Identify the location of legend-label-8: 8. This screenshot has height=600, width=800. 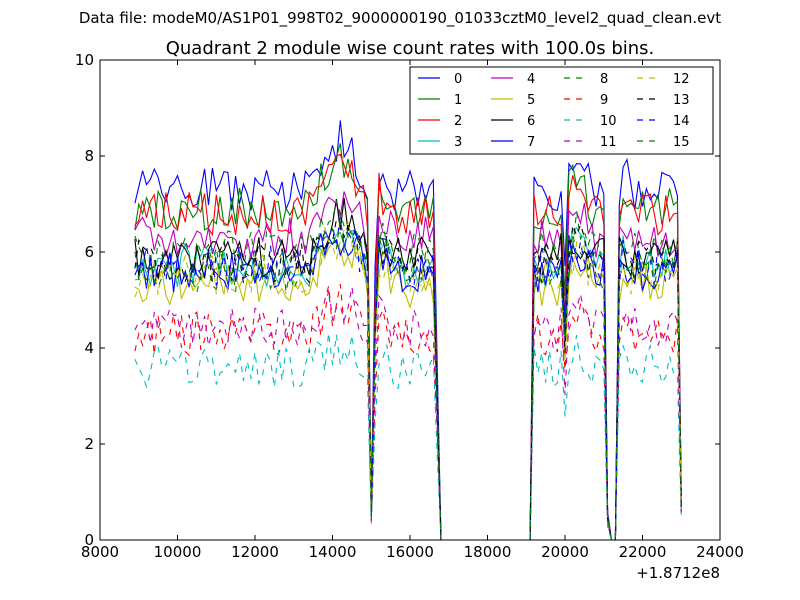
(604, 79).